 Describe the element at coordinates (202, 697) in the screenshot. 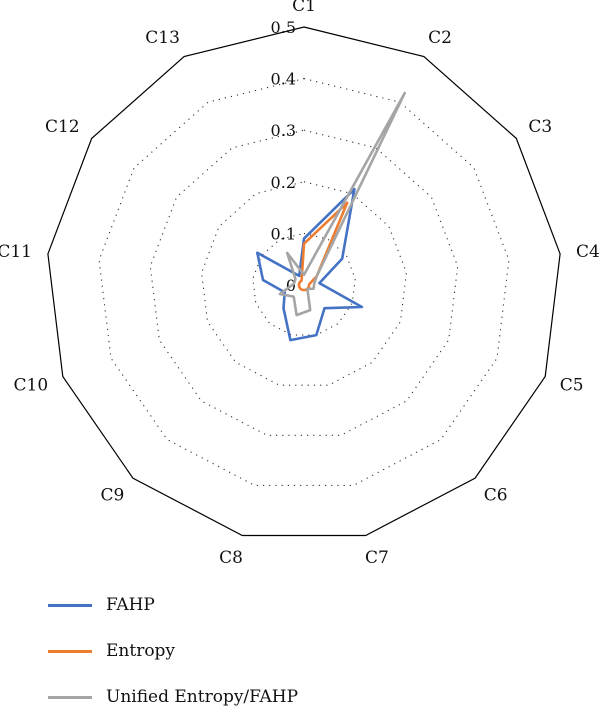

I see `legend-label-unified: Unified Entropy/FAHP` at that location.